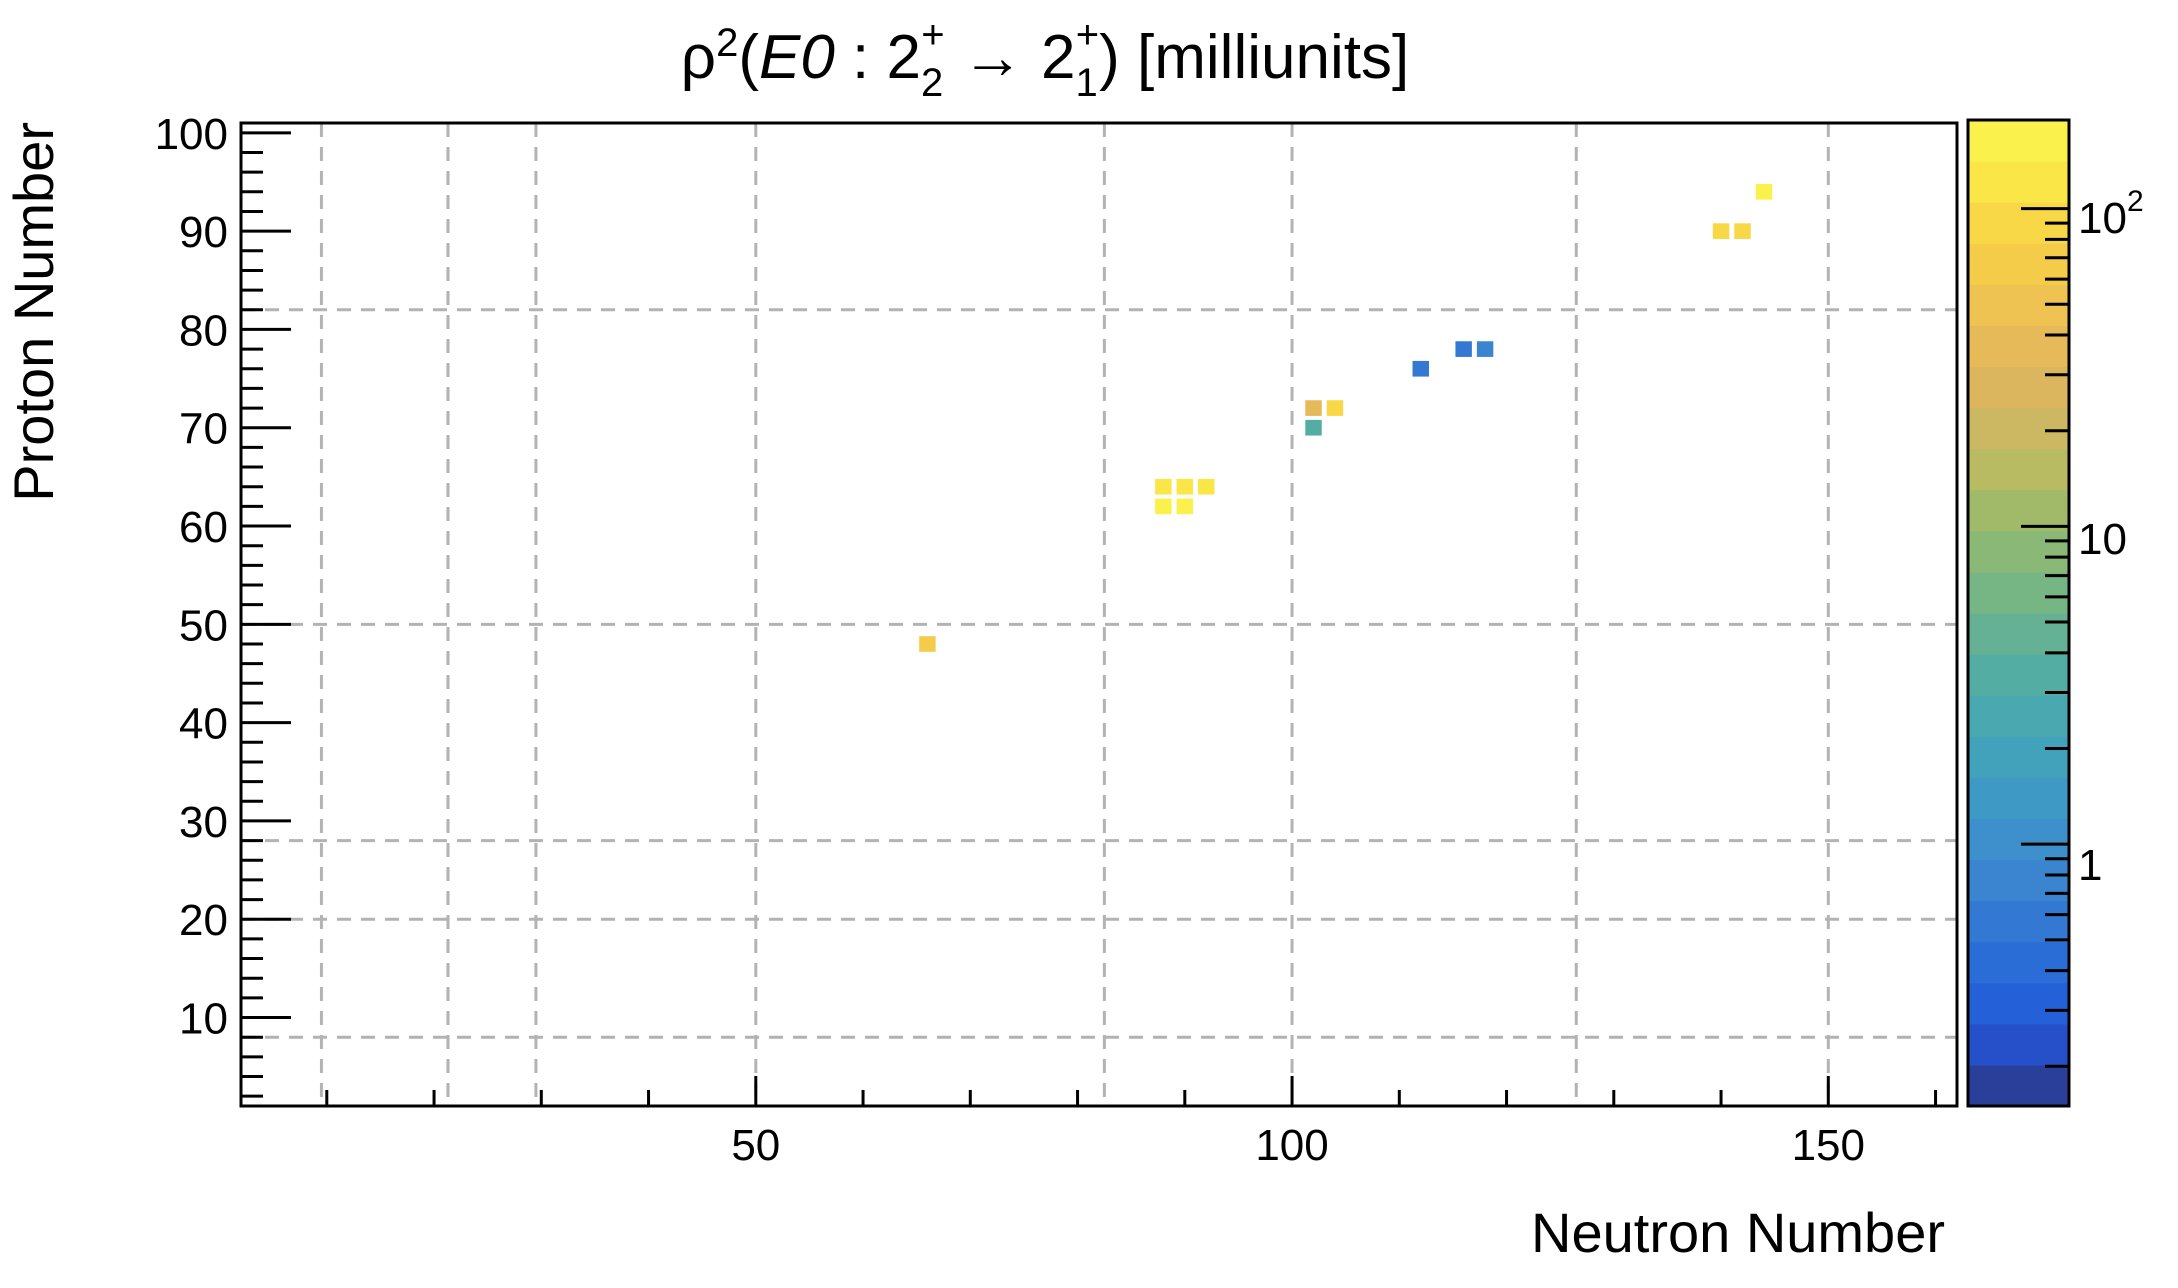  What do you see at coordinates (2090, 865) in the screenshot?
I see `colorbar-label-1: 1` at bounding box center [2090, 865].